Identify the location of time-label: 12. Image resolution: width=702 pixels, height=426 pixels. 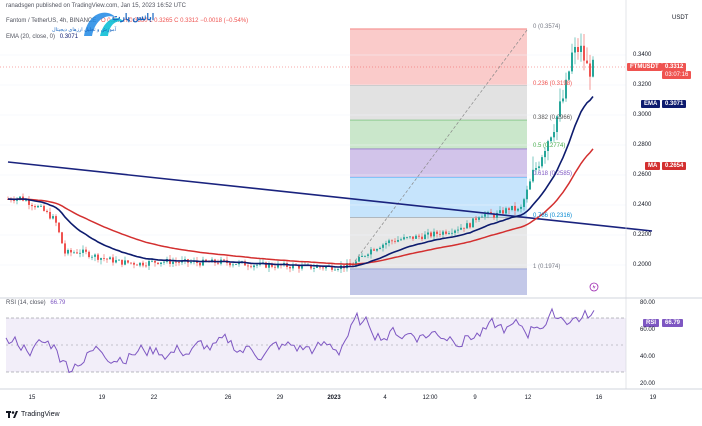
(528, 398).